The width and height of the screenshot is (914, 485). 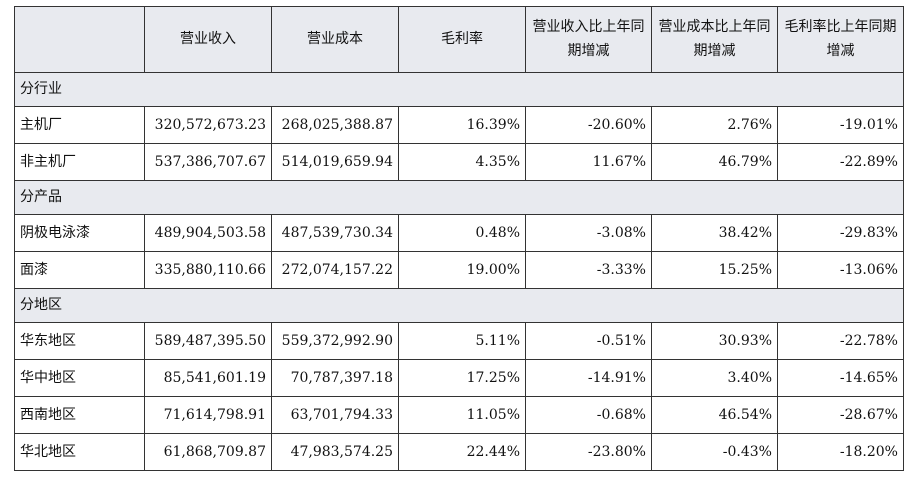 What do you see at coordinates (335, 125) in the screenshot?
I see `table-cell: 268,025,388.87` at bounding box center [335, 125].